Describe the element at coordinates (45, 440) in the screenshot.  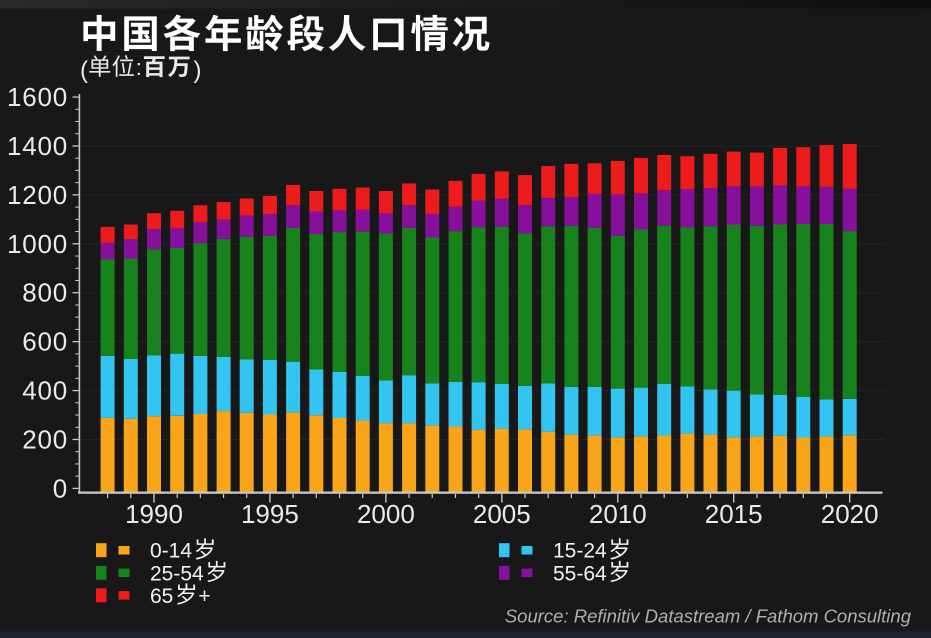
I see `svg-text: 200` at that location.